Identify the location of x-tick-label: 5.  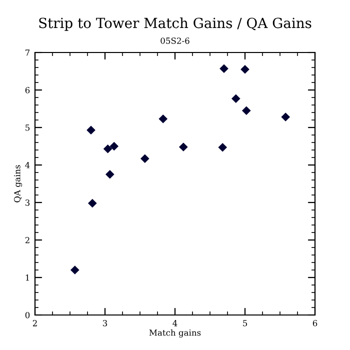
(245, 323).